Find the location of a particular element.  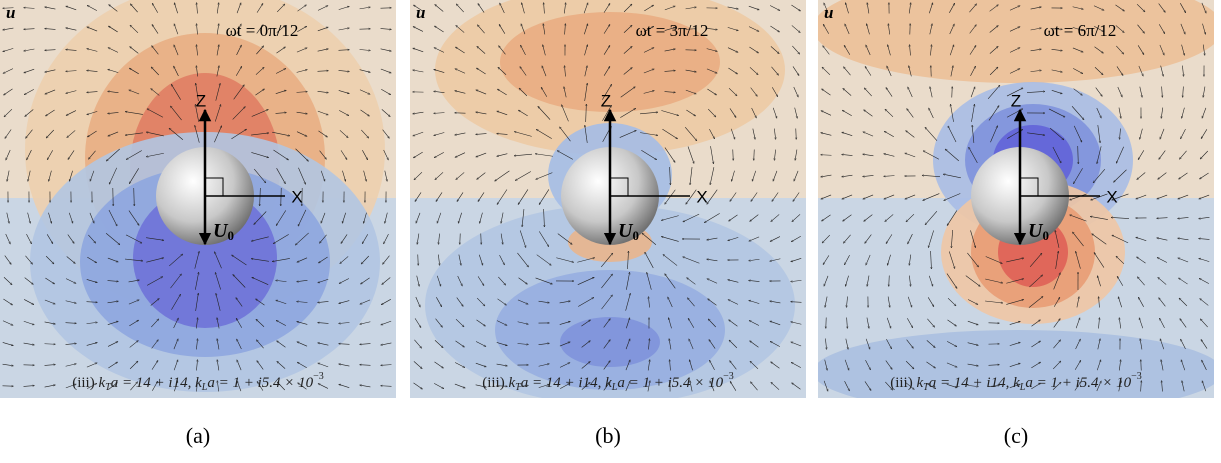

caption-part: (iii) is located at coordinates (495, 383).